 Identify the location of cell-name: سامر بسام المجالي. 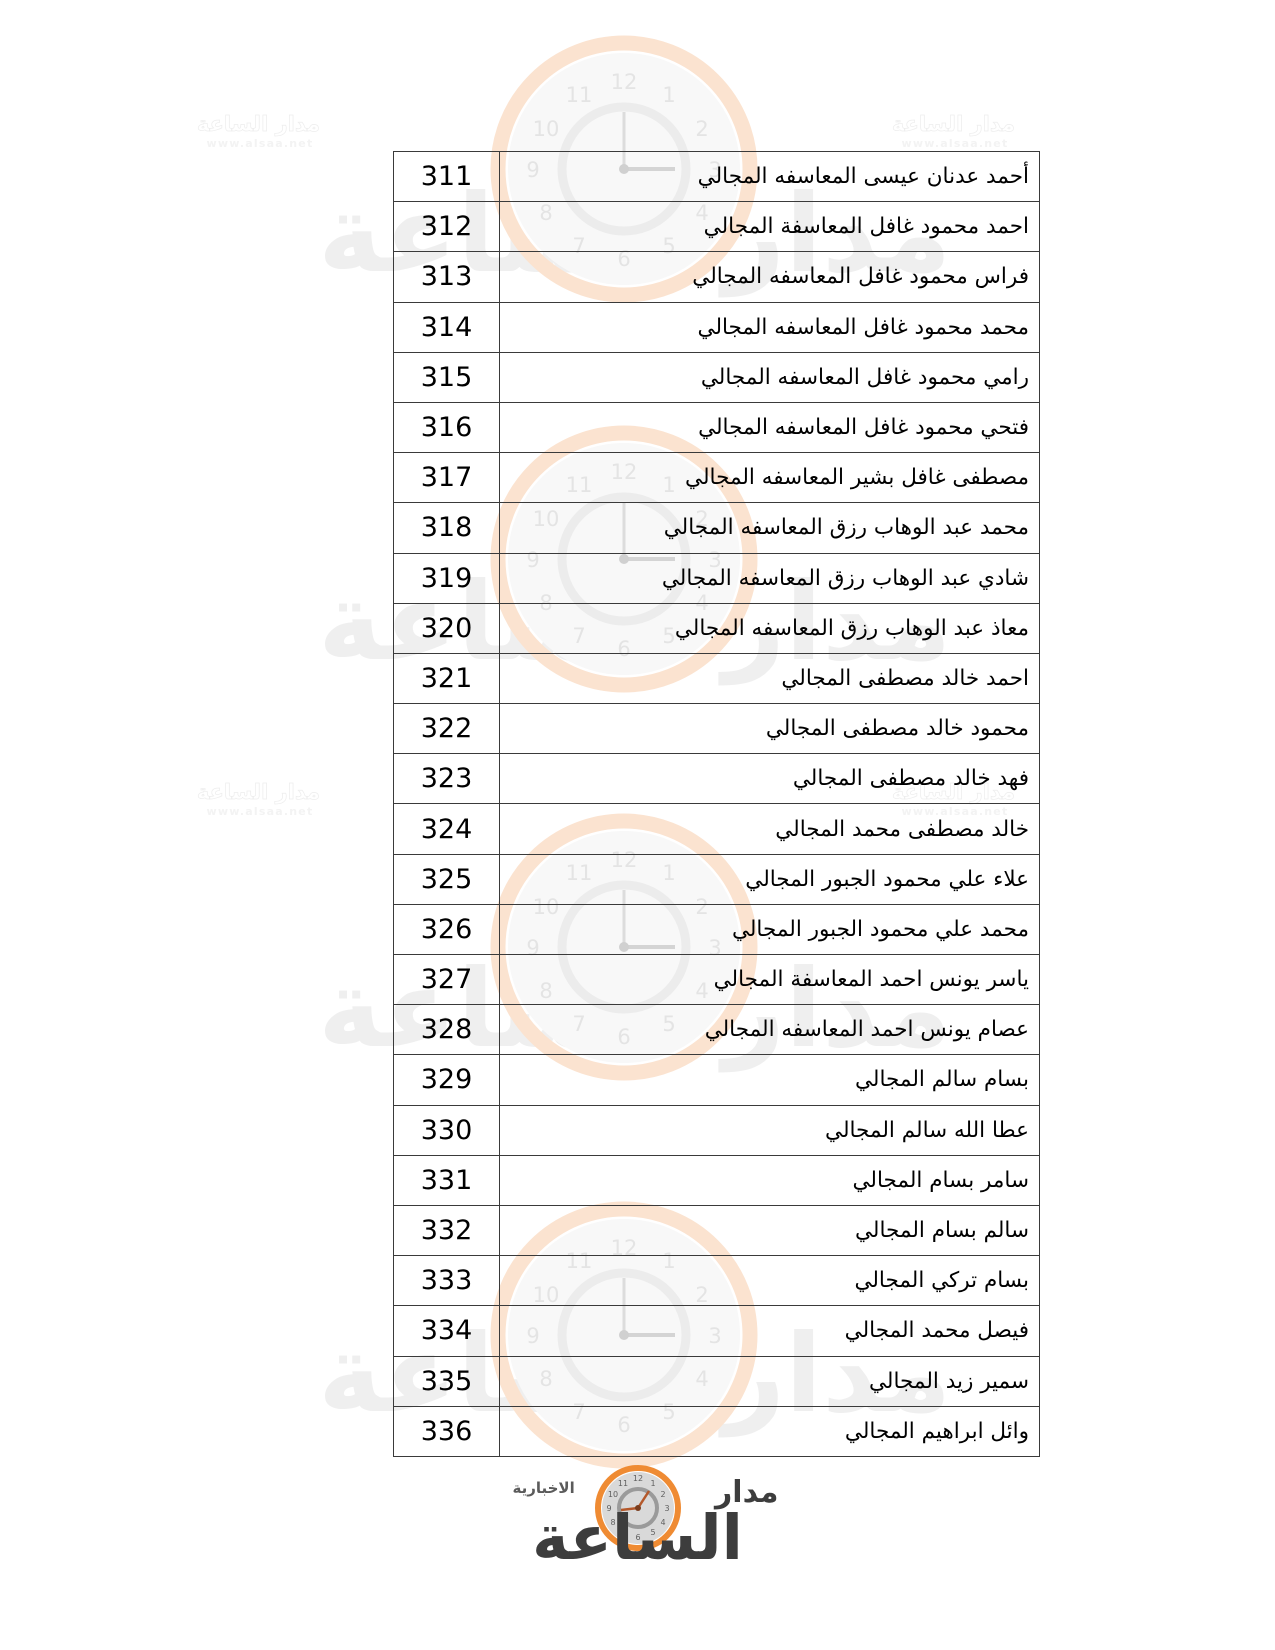
(769, 1180).